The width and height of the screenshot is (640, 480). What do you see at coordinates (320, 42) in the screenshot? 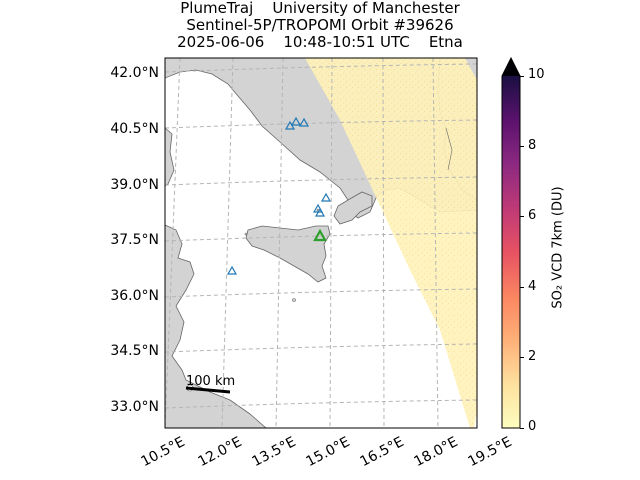
I see `title-line-3: 2025-06-06 10:48-10:51 UTC Etna` at bounding box center [320, 42].